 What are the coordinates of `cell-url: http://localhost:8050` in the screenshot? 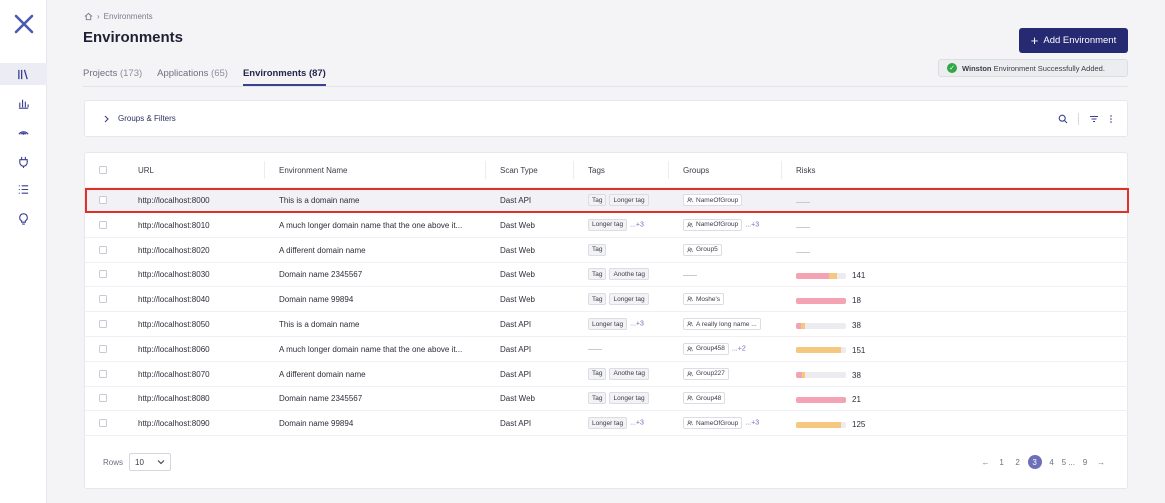 It's located at (174, 324).